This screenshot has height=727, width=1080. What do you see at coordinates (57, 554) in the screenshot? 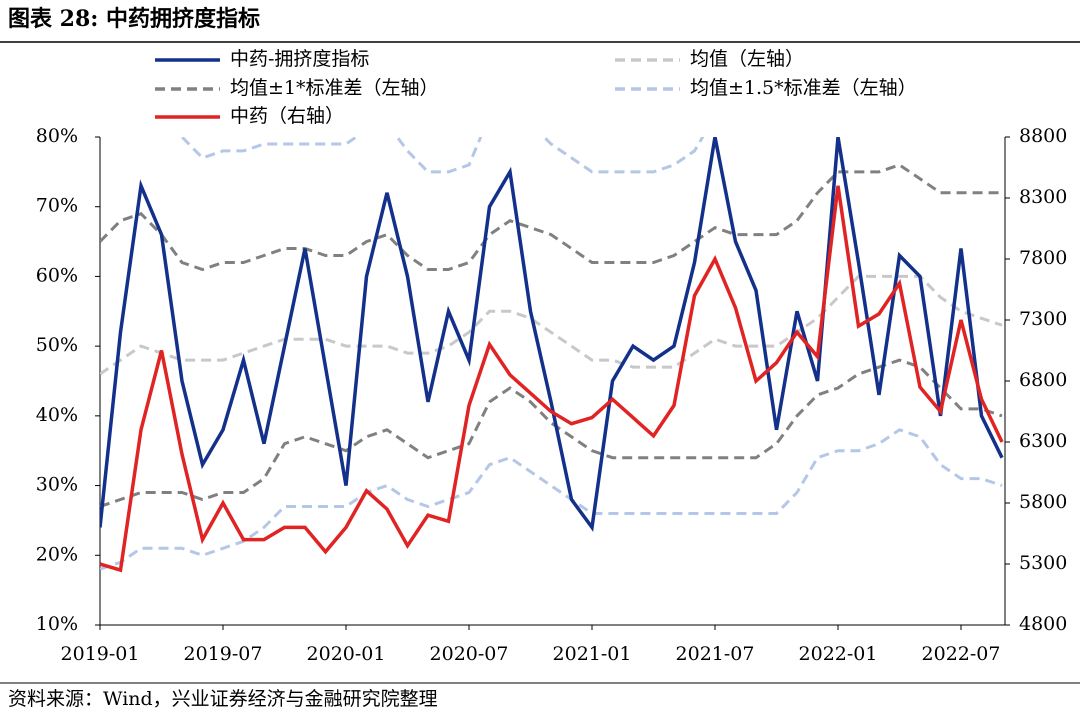
I see `y-tick-label: 20%` at bounding box center [57, 554].